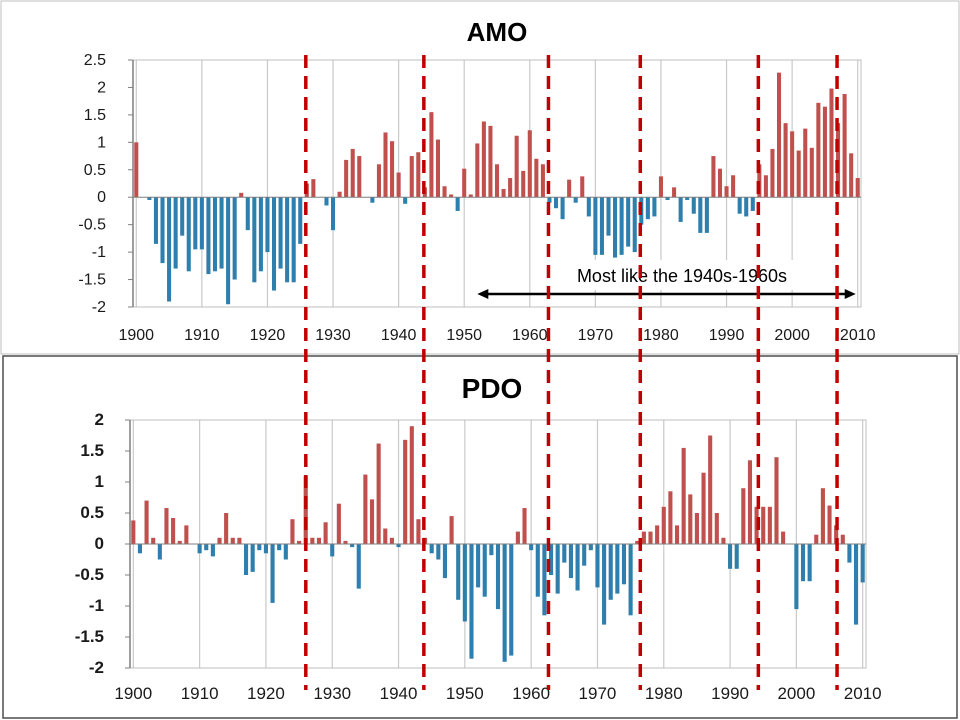 This screenshot has width=960, height=720. What do you see at coordinates (529, 164) in the screenshot?
I see `amo-bar-1960` at bounding box center [529, 164].